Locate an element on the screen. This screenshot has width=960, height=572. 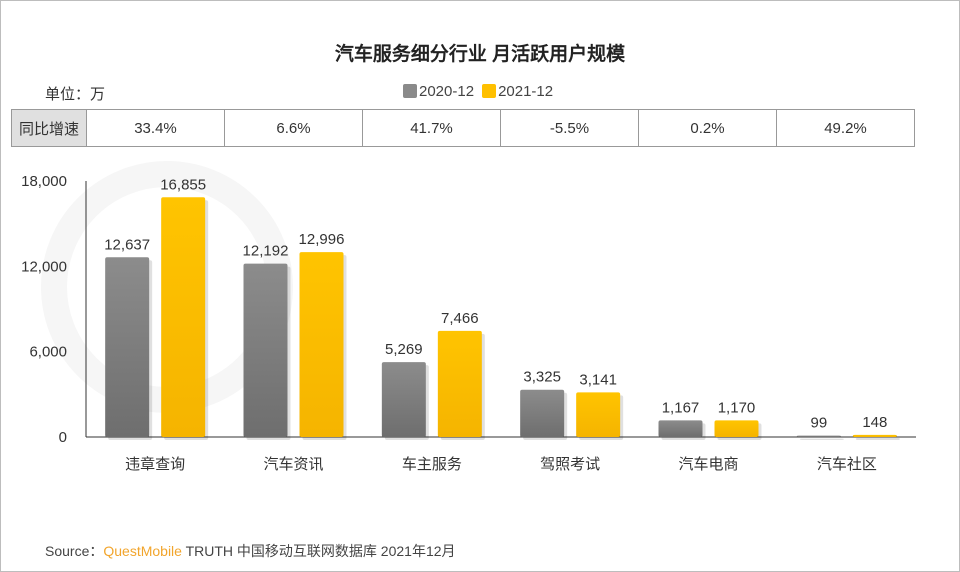
legend-label: 2021-12 is located at coordinates (526, 91).